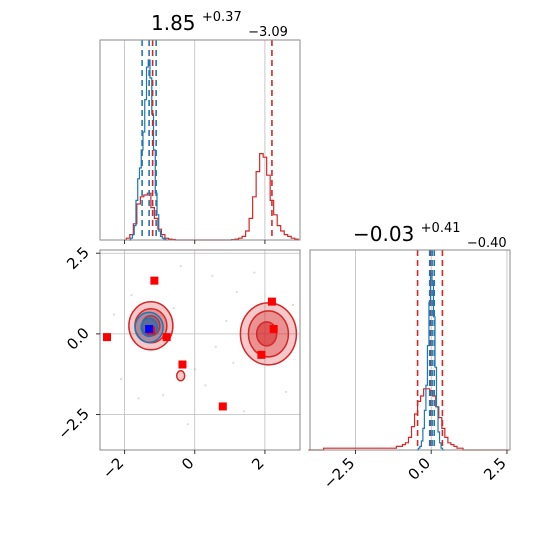 The width and height of the screenshot is (550, 554). Describe the element at coordinates (441, 228) in the screenshot. I see `panel3-title-plus: +0.41` at that location.